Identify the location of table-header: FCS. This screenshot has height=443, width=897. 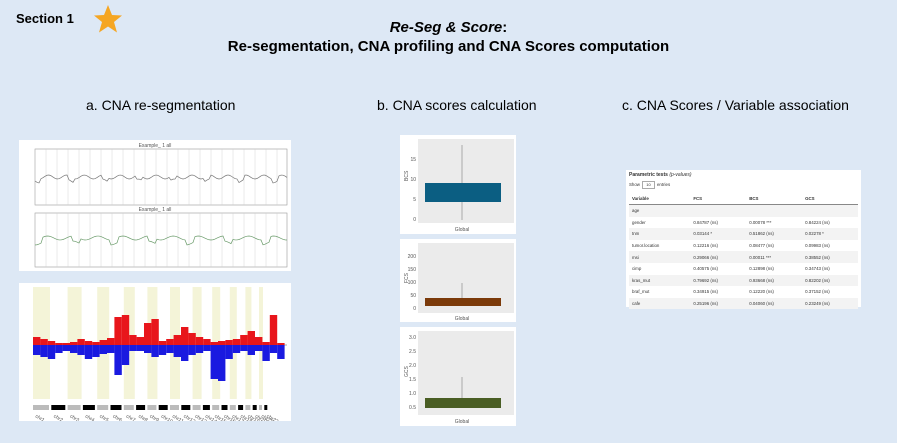
(718, 199).